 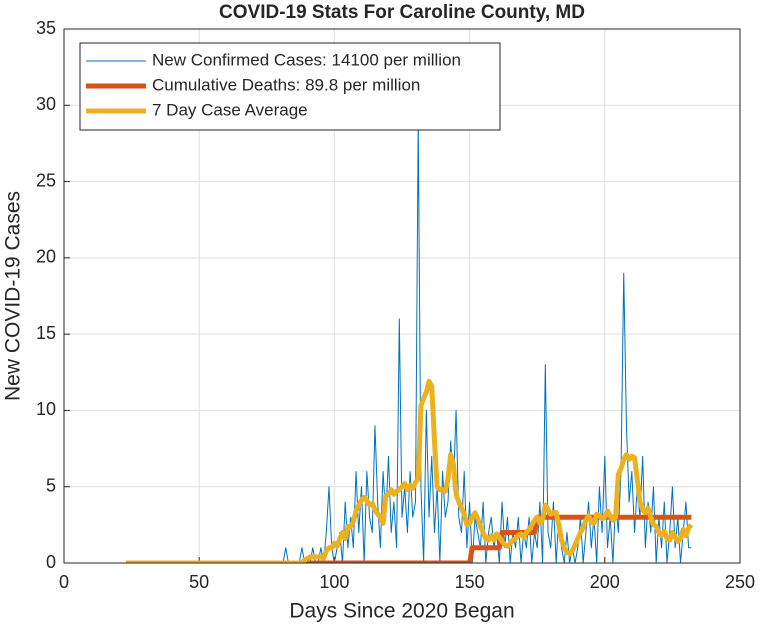 What do you see at coordinates (64, 582) in the screenshot?
I see `x-tick-label: 0` at bounding box center [64, 582].